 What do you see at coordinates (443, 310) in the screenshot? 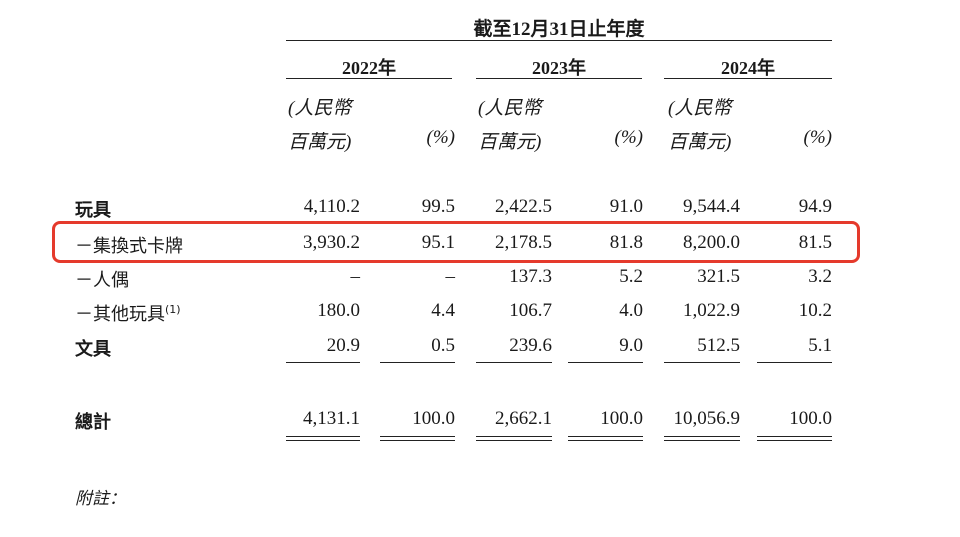
I see `cell: 4.4` at bounding box center [443, 310].